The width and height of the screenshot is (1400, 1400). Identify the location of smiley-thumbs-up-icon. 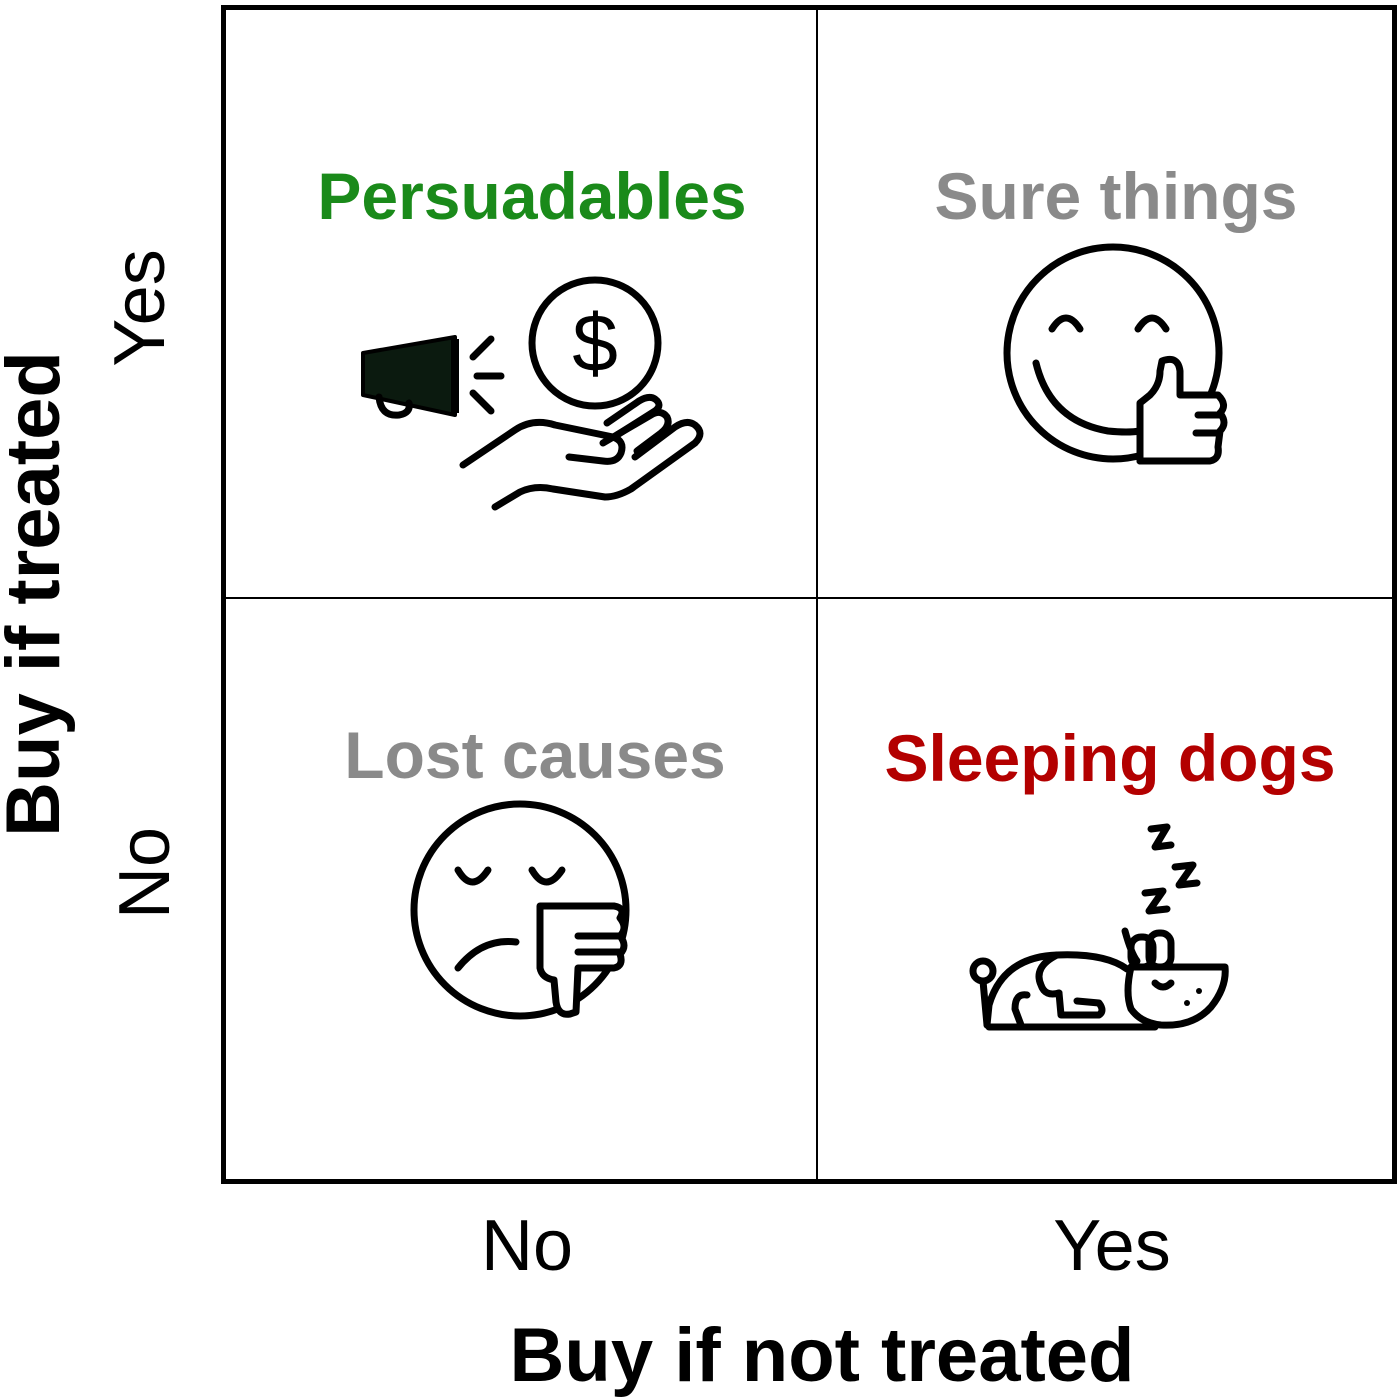
(1115, 355).